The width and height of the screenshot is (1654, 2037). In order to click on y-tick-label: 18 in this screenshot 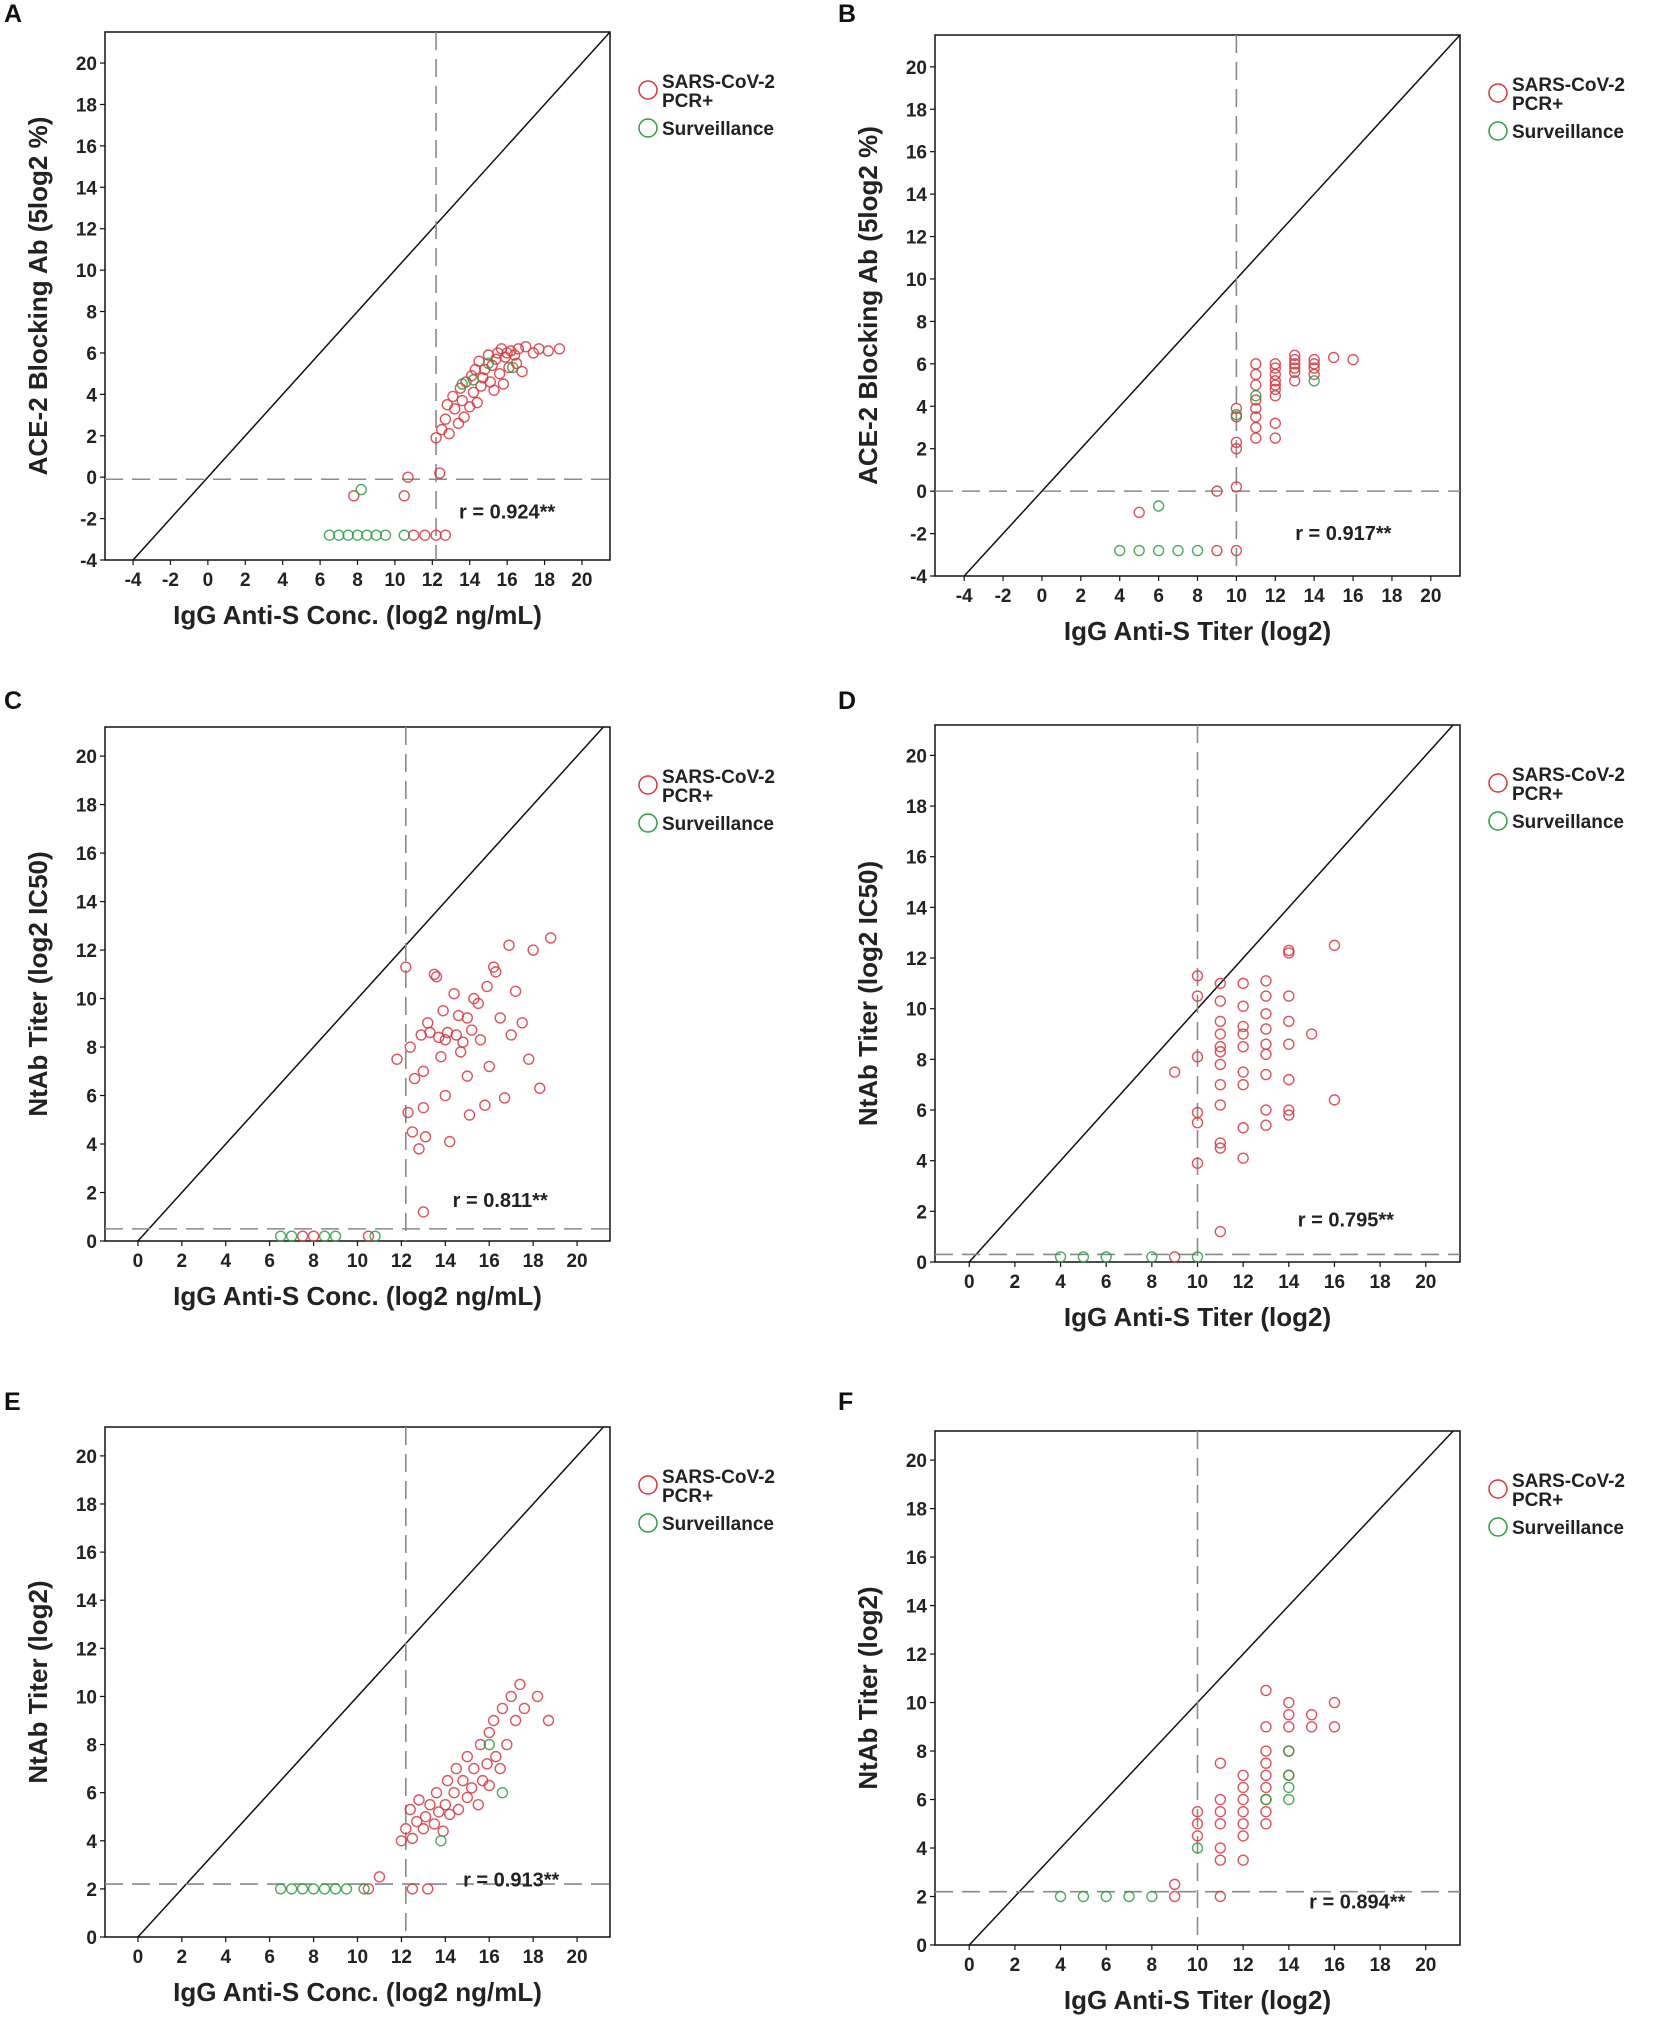, I will do `click(86, 806)`.